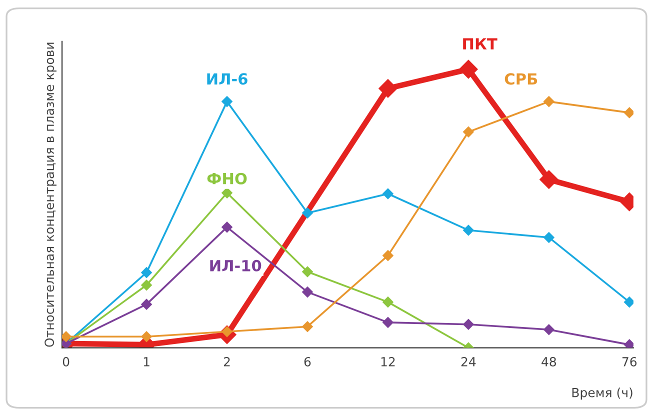 This screenshot has width=653, height=414. I want to click on series-label: ФНО, so click(227, 178).